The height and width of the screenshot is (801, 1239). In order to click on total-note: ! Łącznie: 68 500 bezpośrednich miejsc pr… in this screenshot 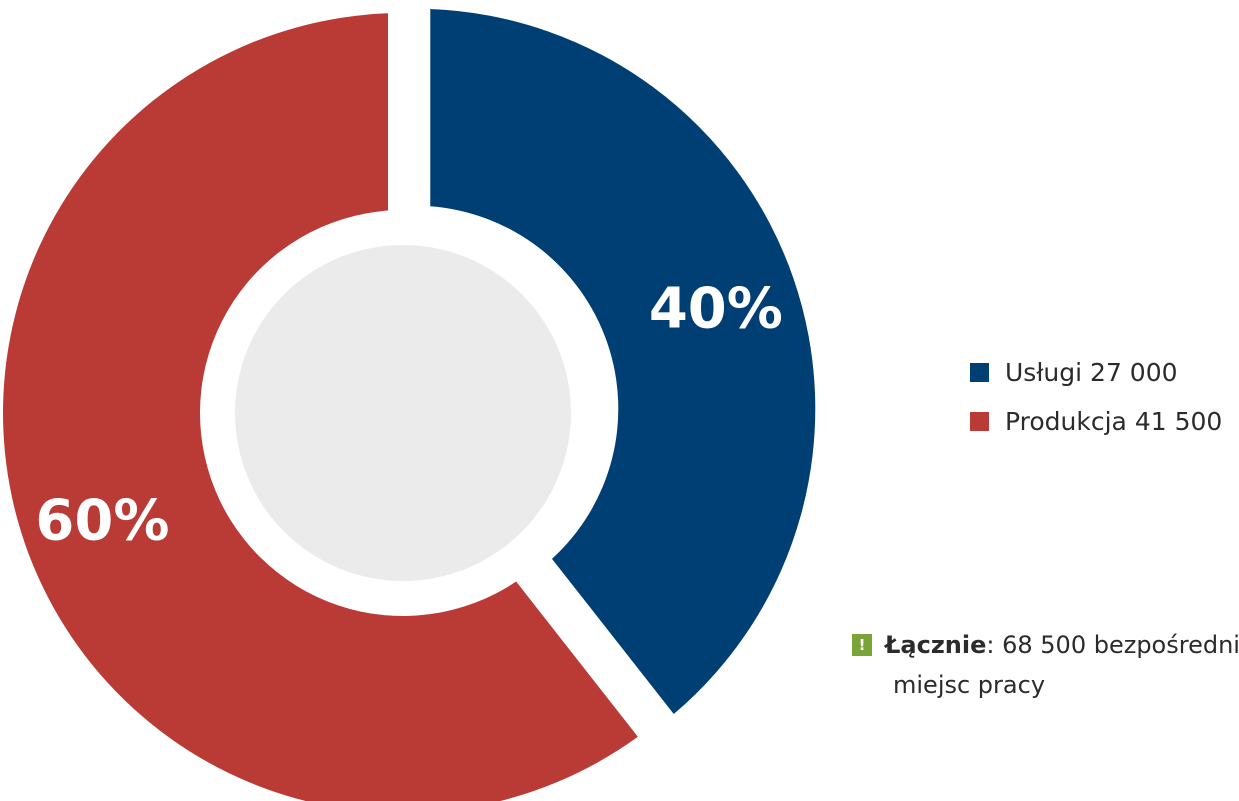, I will do `click(1045, 665)`.